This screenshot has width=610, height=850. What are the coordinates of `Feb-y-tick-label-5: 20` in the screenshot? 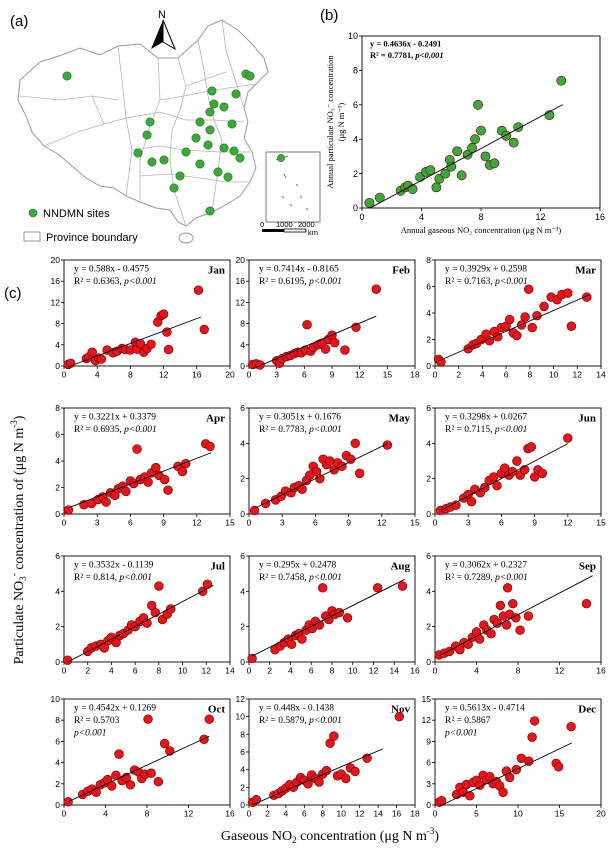 It's located at (241, 260).